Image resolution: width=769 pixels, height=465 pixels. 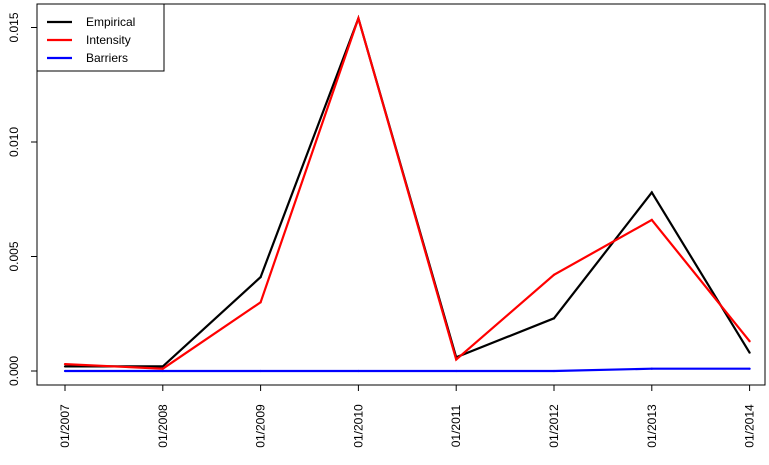 I want to click on y-tick-label: 0.005, so click(x=14, y=256).